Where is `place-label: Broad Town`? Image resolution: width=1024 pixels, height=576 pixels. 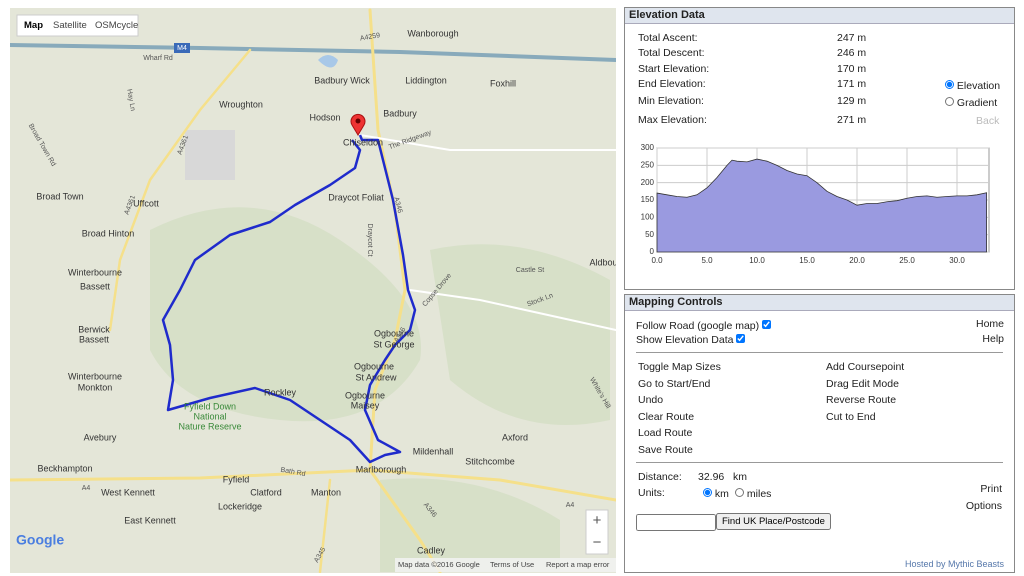 place-label: Broad Town is located at coordinates (59, 196).